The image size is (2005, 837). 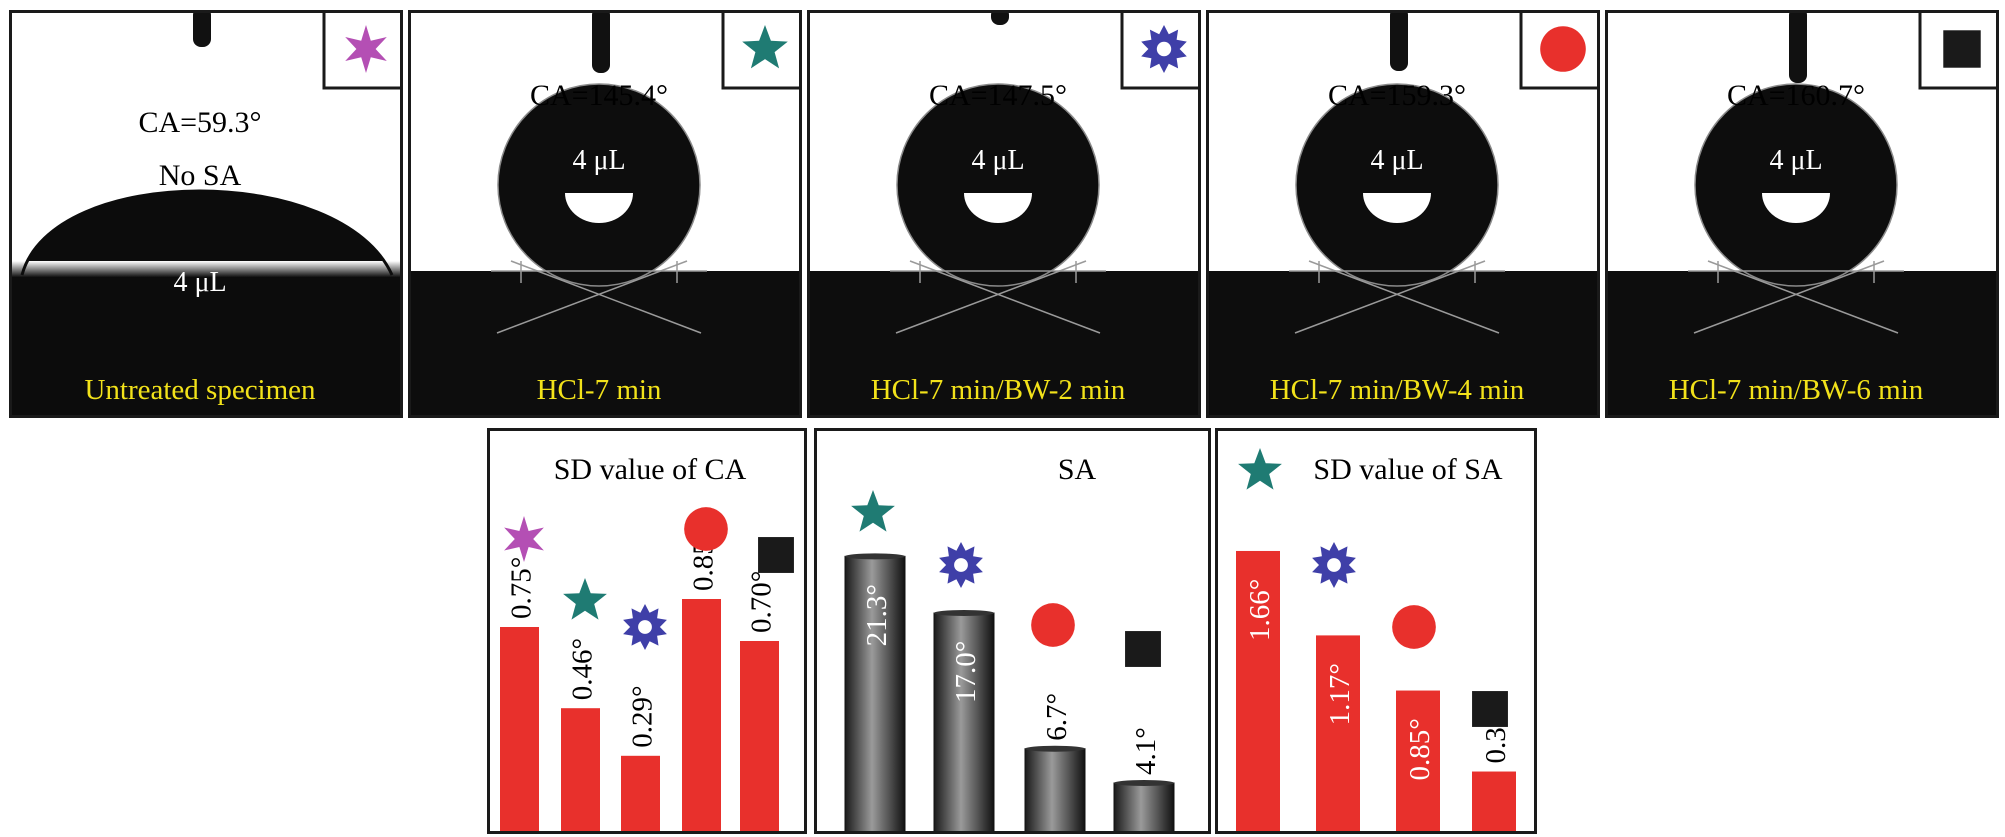 I want to click on specimen-label: HCl-7 min, so click(x=599, y=390).